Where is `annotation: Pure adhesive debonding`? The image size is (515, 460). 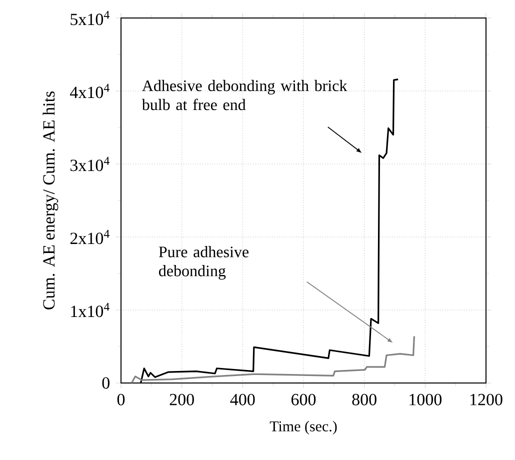 annotation: Pure adhesive debonding is located at coordinates (203, 263).